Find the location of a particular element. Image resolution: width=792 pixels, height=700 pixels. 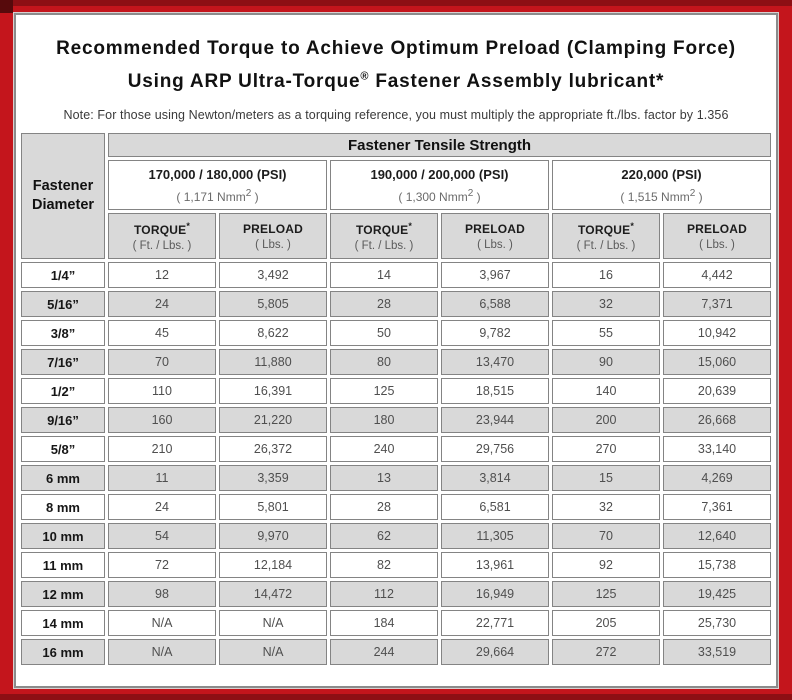

torque-value-cell: 12 is located at coordinates (162, 275).